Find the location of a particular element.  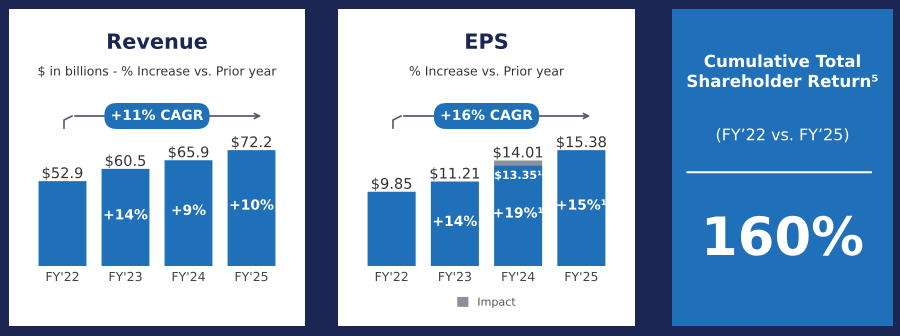

annotation: +10% is located at coordinates (252, 204).